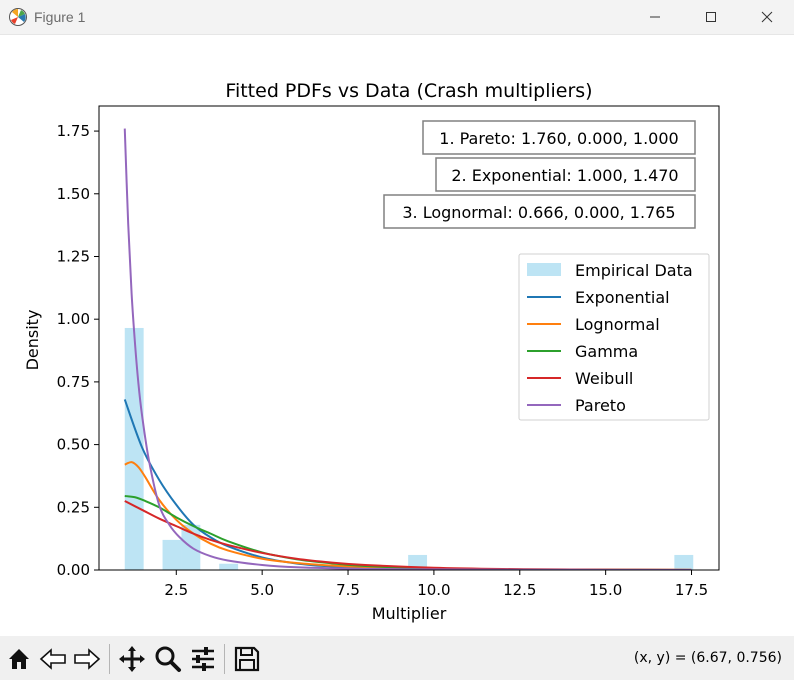 This screenshot has height=680, width=794. What do you see at coordinates (60, 17) in the screenshot?
I see `window-title: Figure 1` at bounding box center [60, 17].